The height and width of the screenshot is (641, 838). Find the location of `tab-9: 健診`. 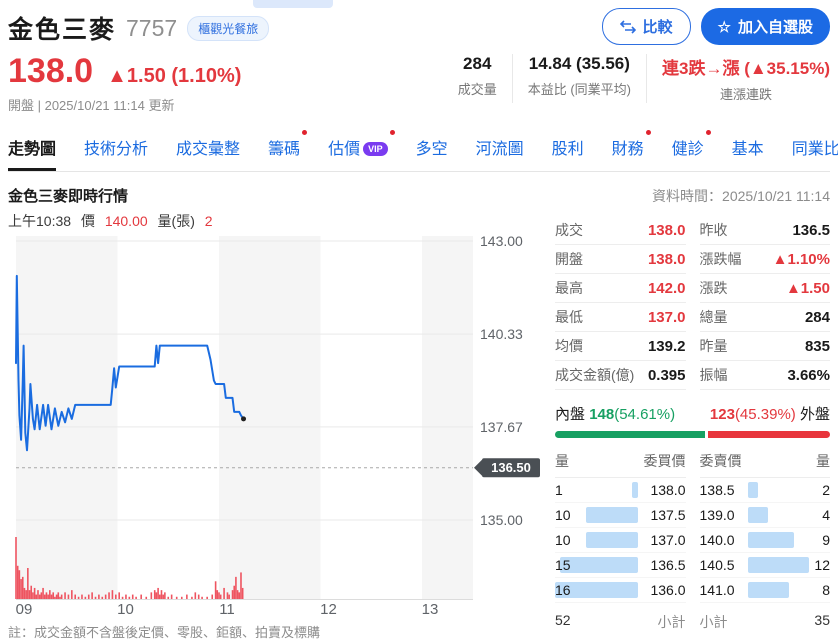

tab-9: 健診 is located at coordinates (691, 149).